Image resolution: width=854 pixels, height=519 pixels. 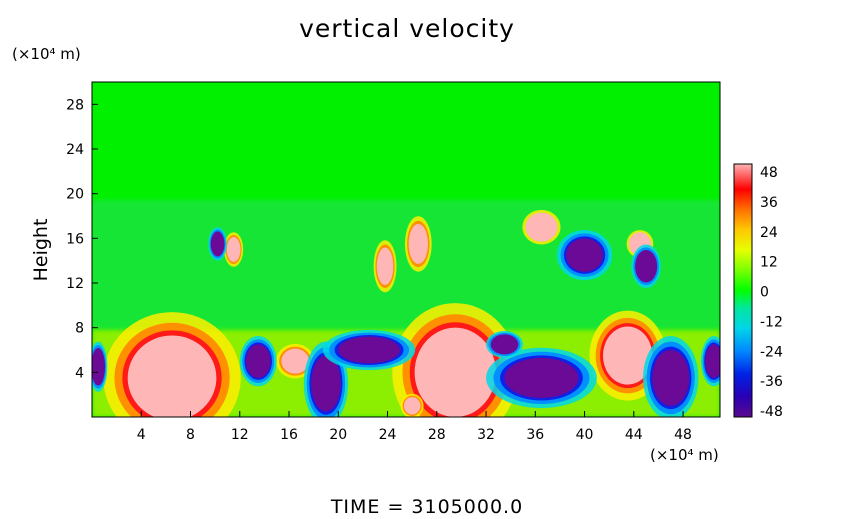 I want to click on y-tick-label: 12, so click(x=75, y=284).